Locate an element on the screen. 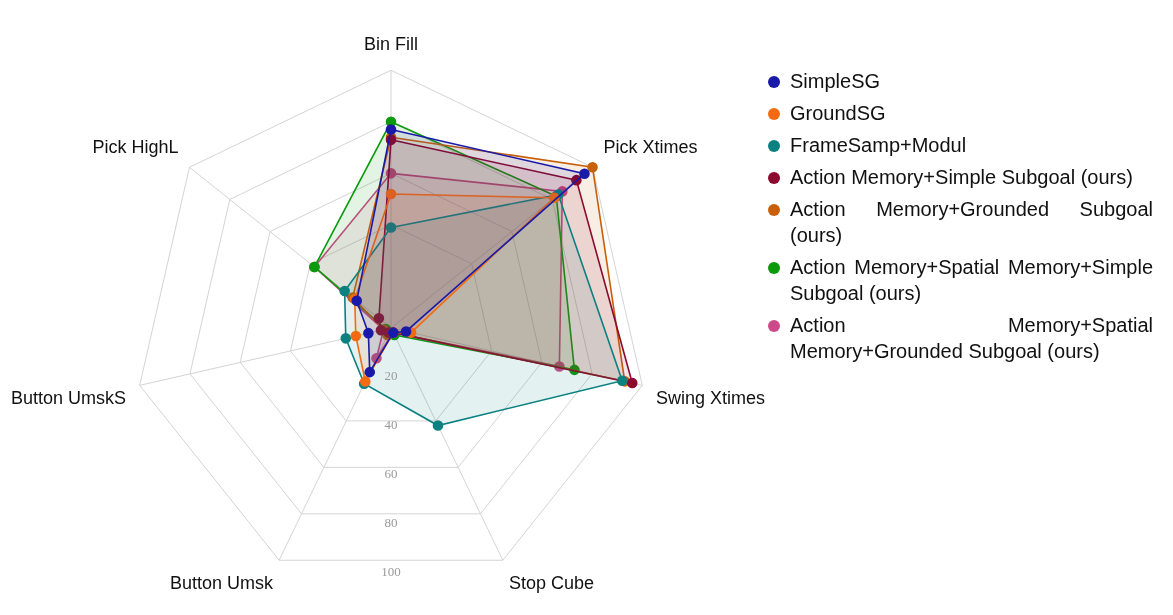  y-tick-label: 40 is located at coordinates (391, 425).